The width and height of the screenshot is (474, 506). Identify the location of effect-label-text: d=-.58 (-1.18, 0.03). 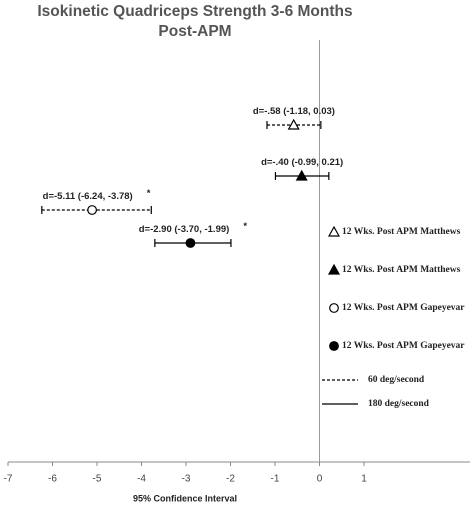
(294, 111).